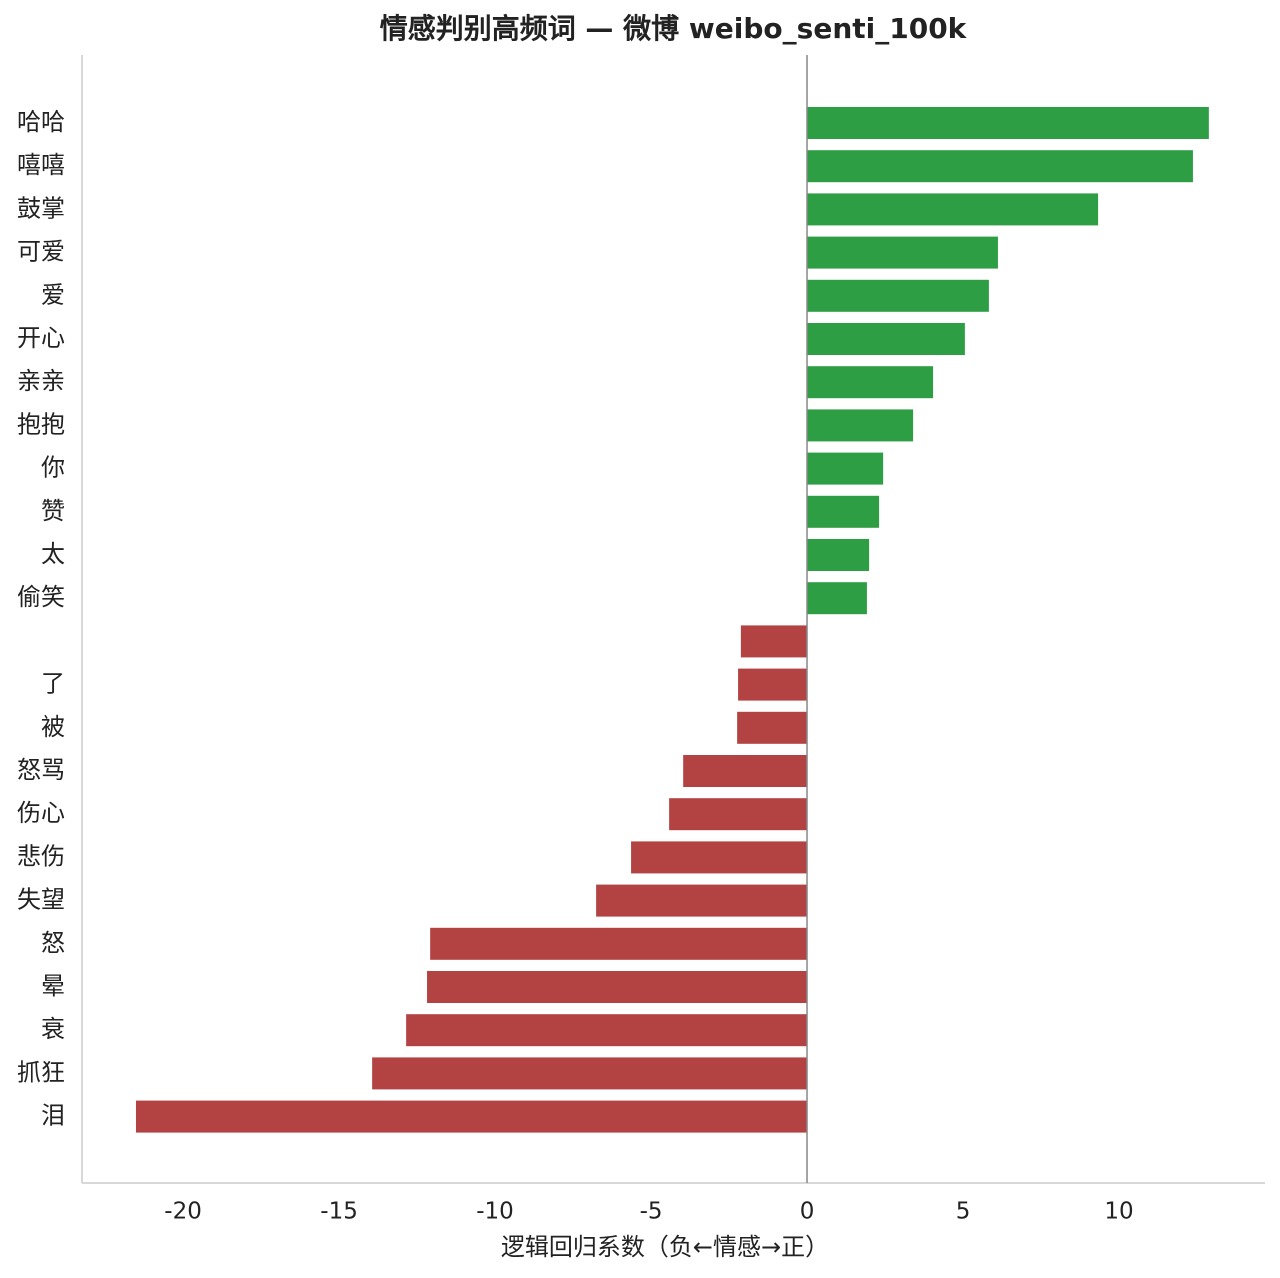 Image resolution: width=1280 pixels, height=1278 pixels. What do you see at coordinates (53, 986) in the screenshot?
I see `y-tick-label: 晕` at bounding box center [53, 986].